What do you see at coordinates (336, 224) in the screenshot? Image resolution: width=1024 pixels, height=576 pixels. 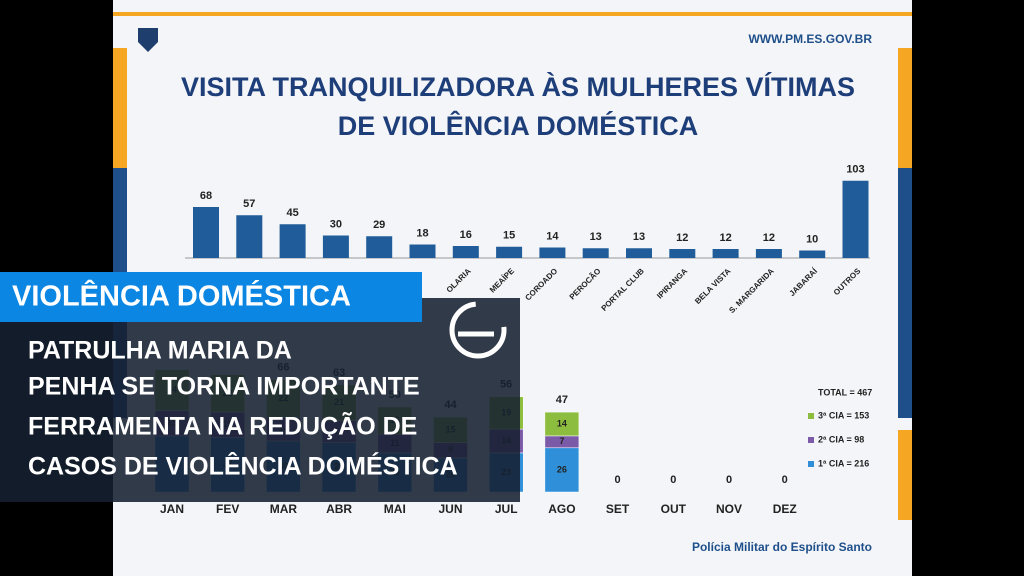 I see `data-label: 30` at bounding box center [336, 224].